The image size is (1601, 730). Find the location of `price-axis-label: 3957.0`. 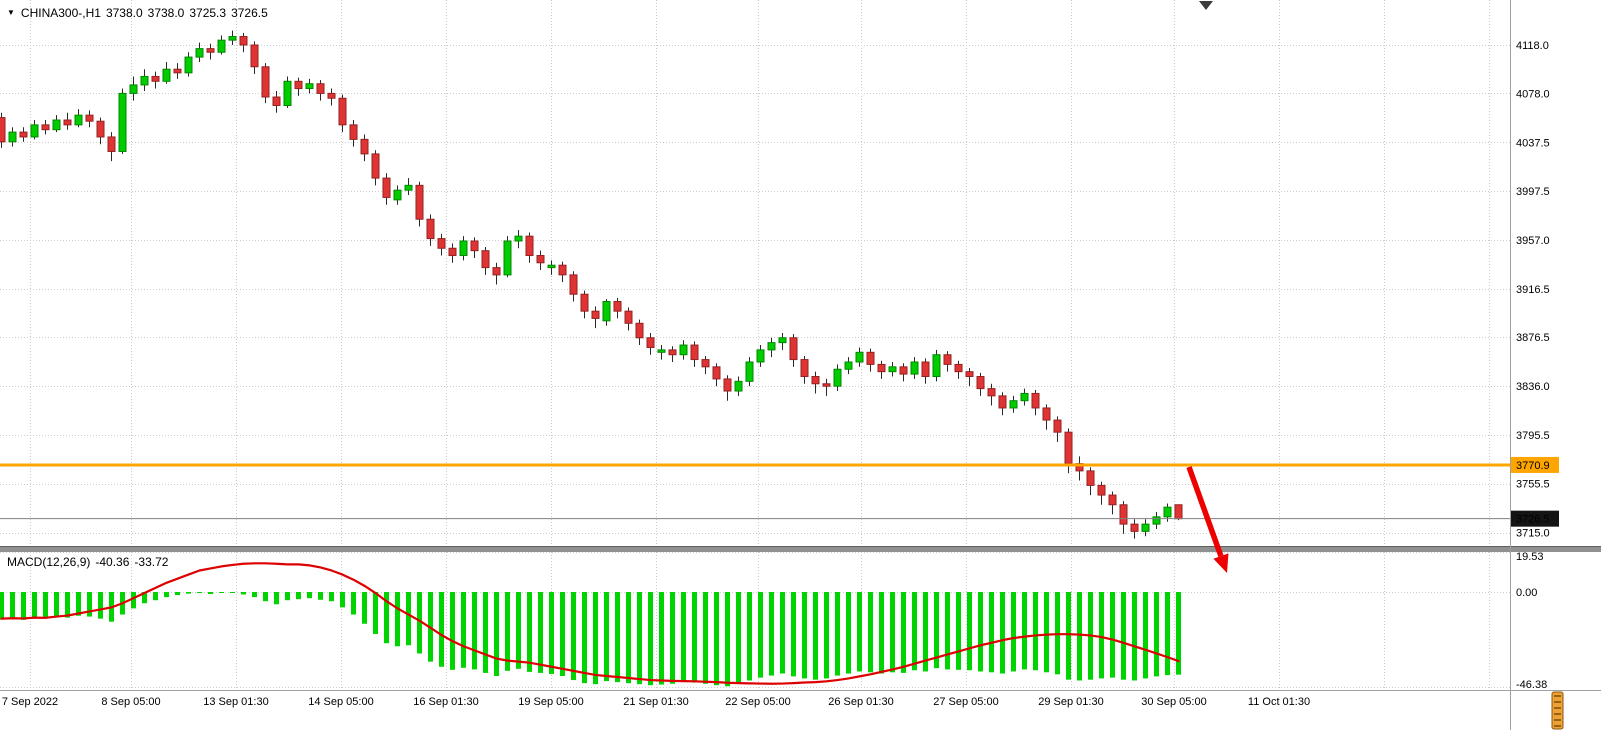

price-axis-label: 3957.0 is located at coordinates (1533, 241).